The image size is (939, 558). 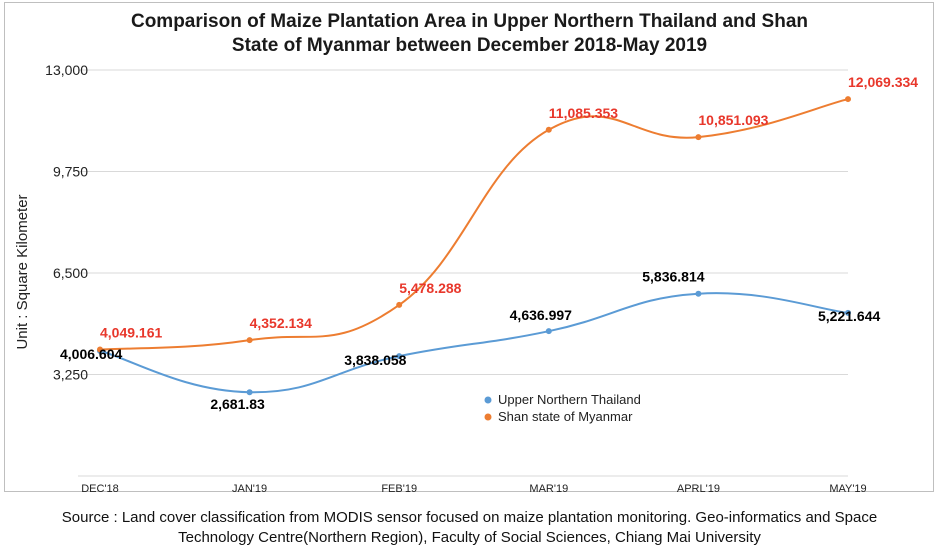 What do you see at coordinates (237, 404) in the screenshot?
I see `data-label: 2,681.83` at bounding box center [237, 404].